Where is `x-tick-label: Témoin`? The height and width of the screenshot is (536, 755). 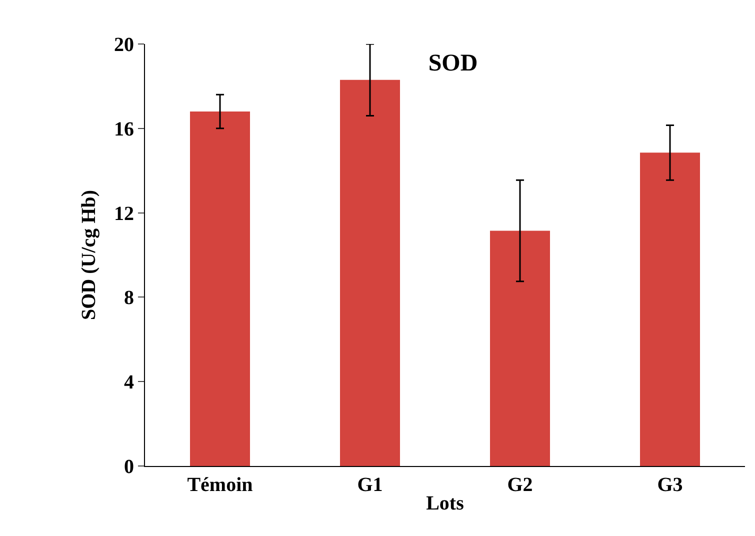 x-tick-label: Témoin is located at coordinates (220, 485).